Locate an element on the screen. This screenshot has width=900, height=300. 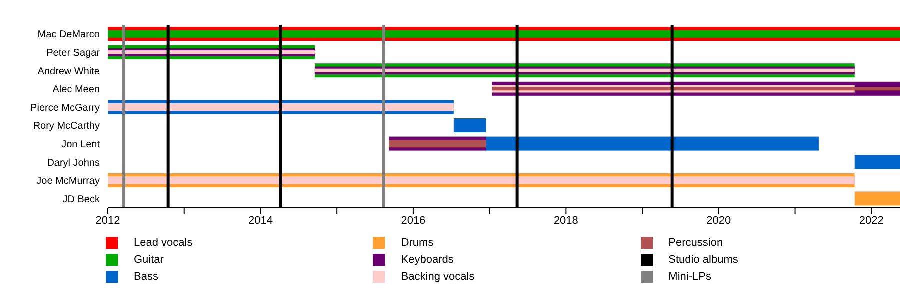
legend-label: Percussion is located at coordinates (696, 242).